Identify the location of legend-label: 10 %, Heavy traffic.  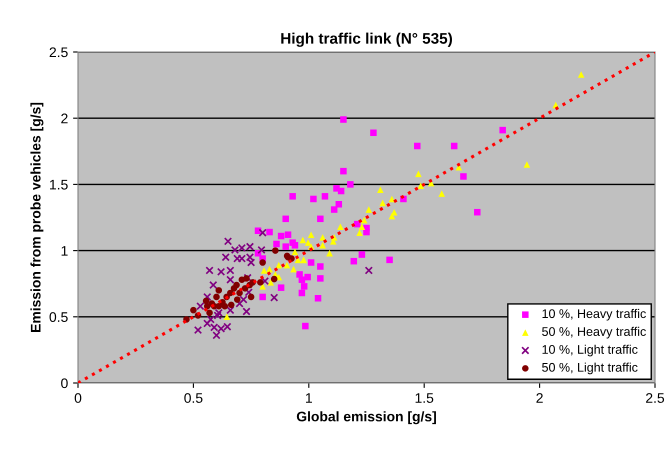
(594, 314).